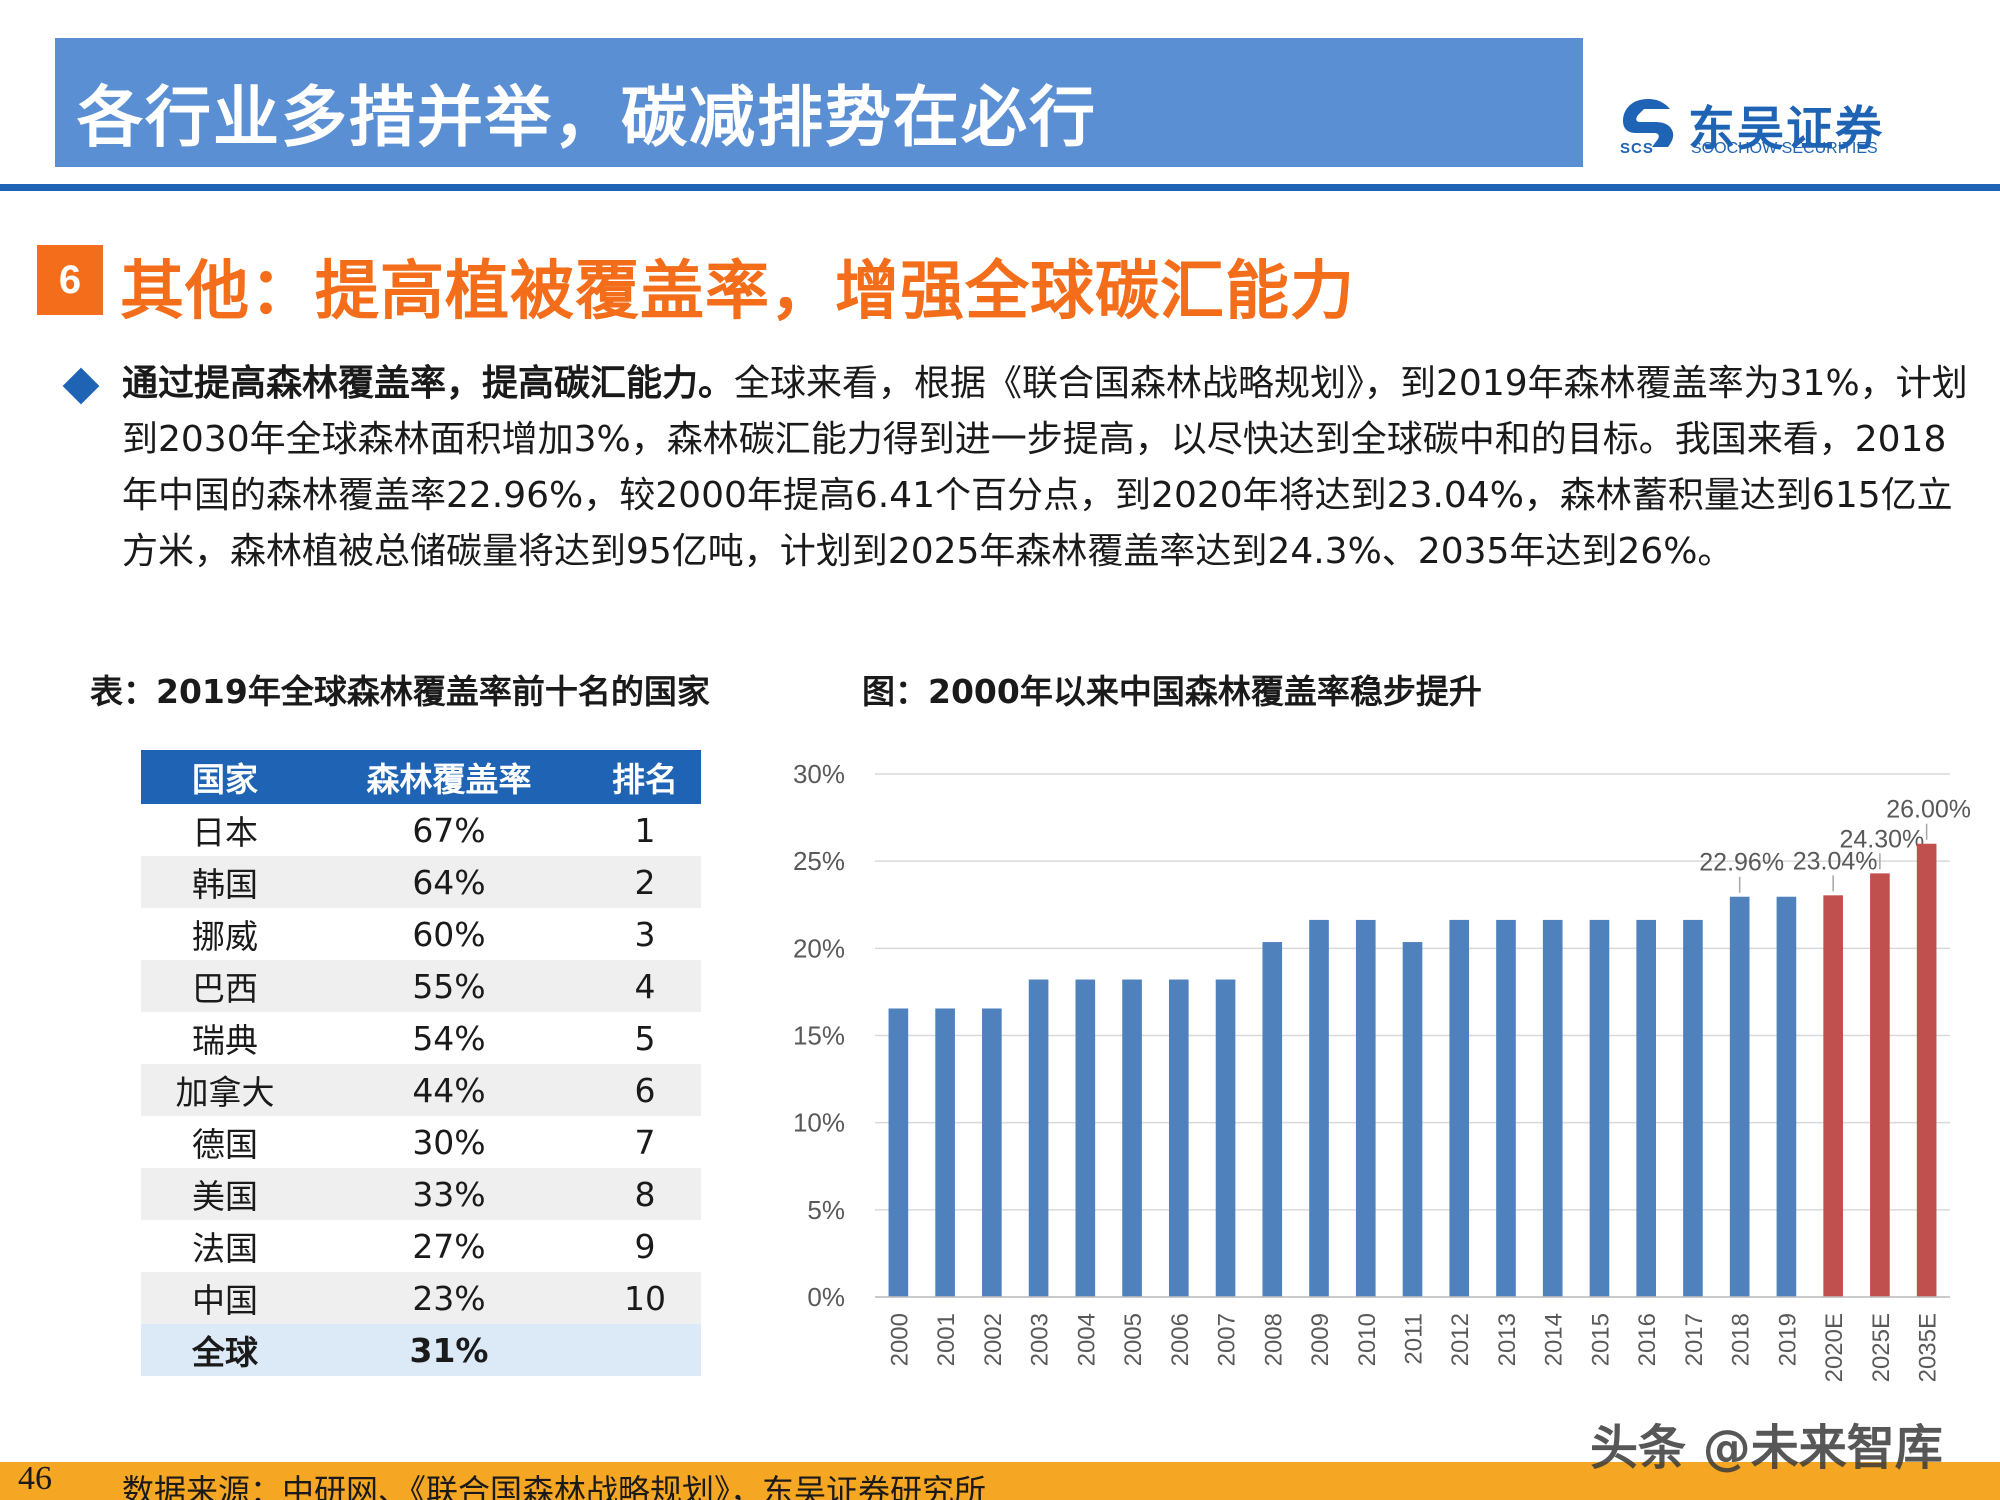 Image resolution: width=2000 pixels, height=1500 pixels. Describe the element at coordinates (1507, 1339) in the screenshot. I see `x-tick-label: 2013` at that location.